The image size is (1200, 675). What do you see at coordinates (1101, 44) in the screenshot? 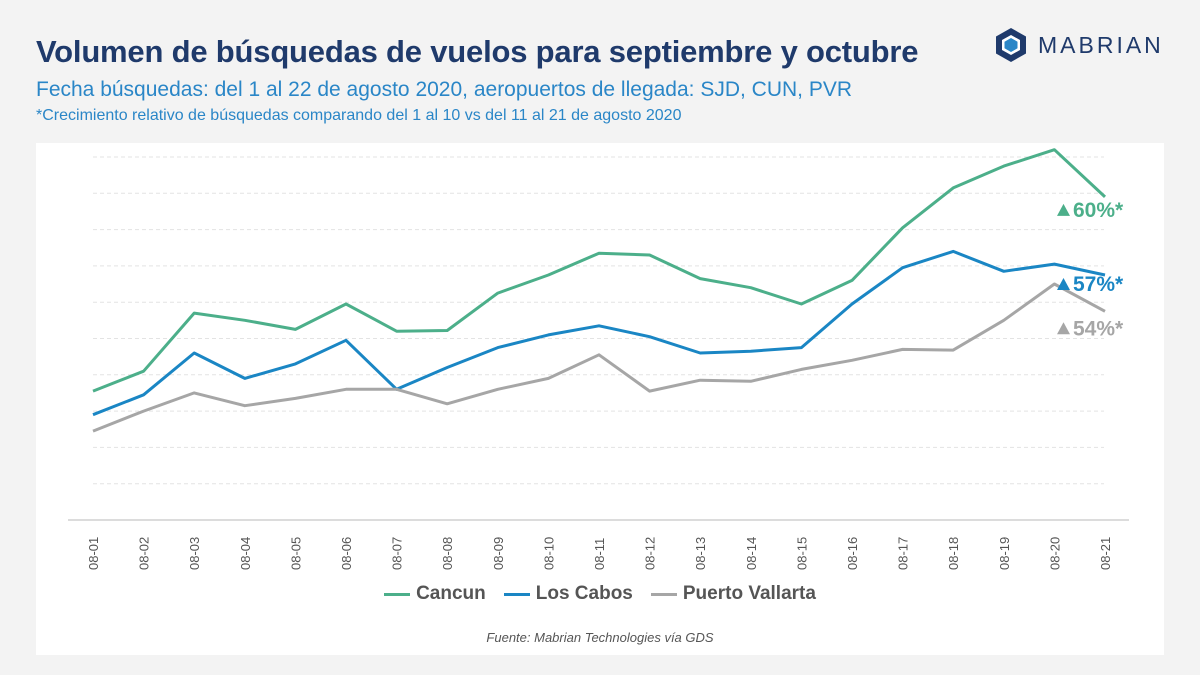
I see `brand-name: MABRIAN` at bounding box center [1101, 44].